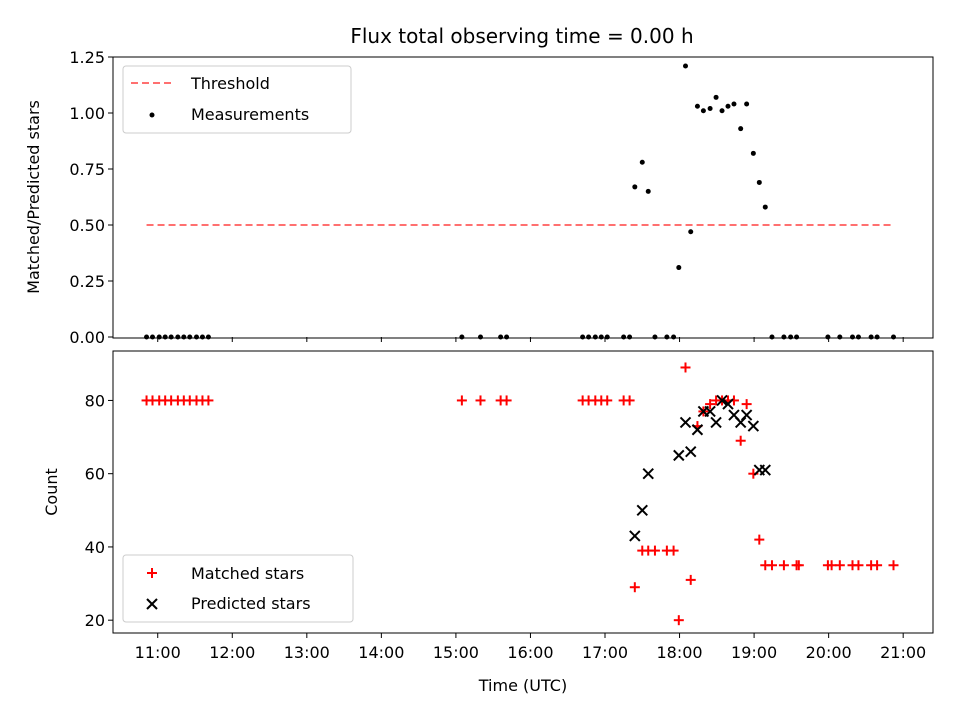 This screenshot has height=720, width=960. What do you see at coordinates (237, 99) in the screenshot?
I see `top-legend: Threshold Measurements` at bounding box center [237, 99].